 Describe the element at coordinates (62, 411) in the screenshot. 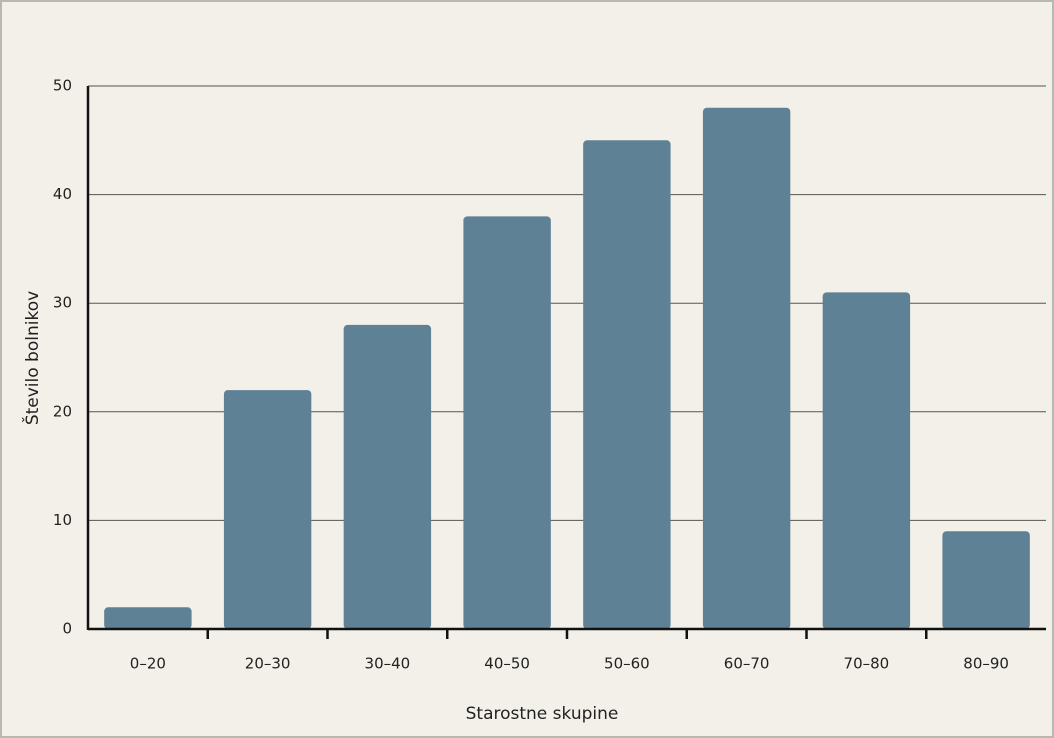

I see `y-tick-label: 20` at that location.